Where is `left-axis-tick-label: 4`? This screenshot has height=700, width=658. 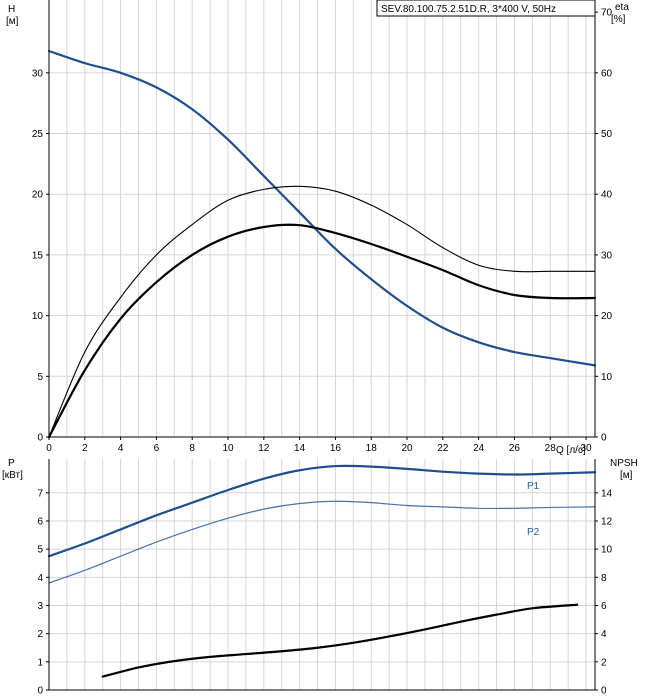 left-axis-tick-label: 4 is located at coordinates (40, 578).